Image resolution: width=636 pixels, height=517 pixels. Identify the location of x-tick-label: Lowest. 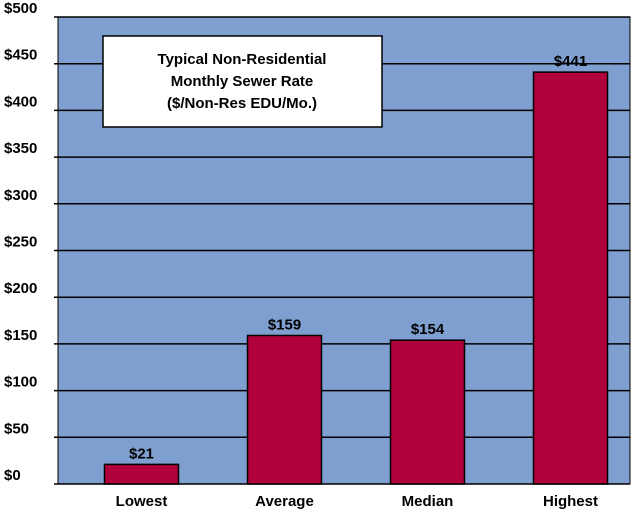
(142, 501).